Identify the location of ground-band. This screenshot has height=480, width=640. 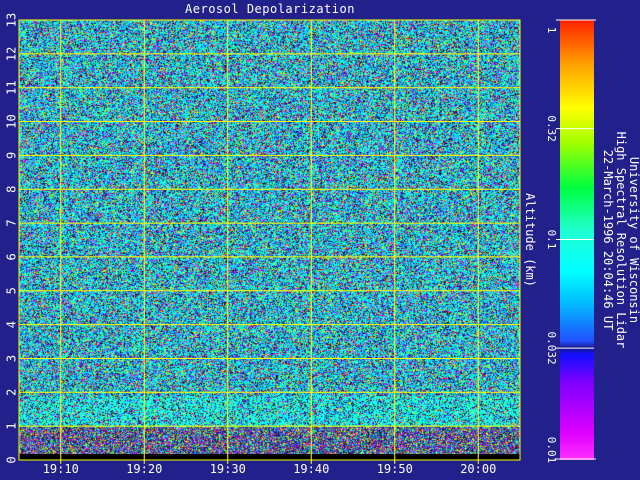
(269, 457).